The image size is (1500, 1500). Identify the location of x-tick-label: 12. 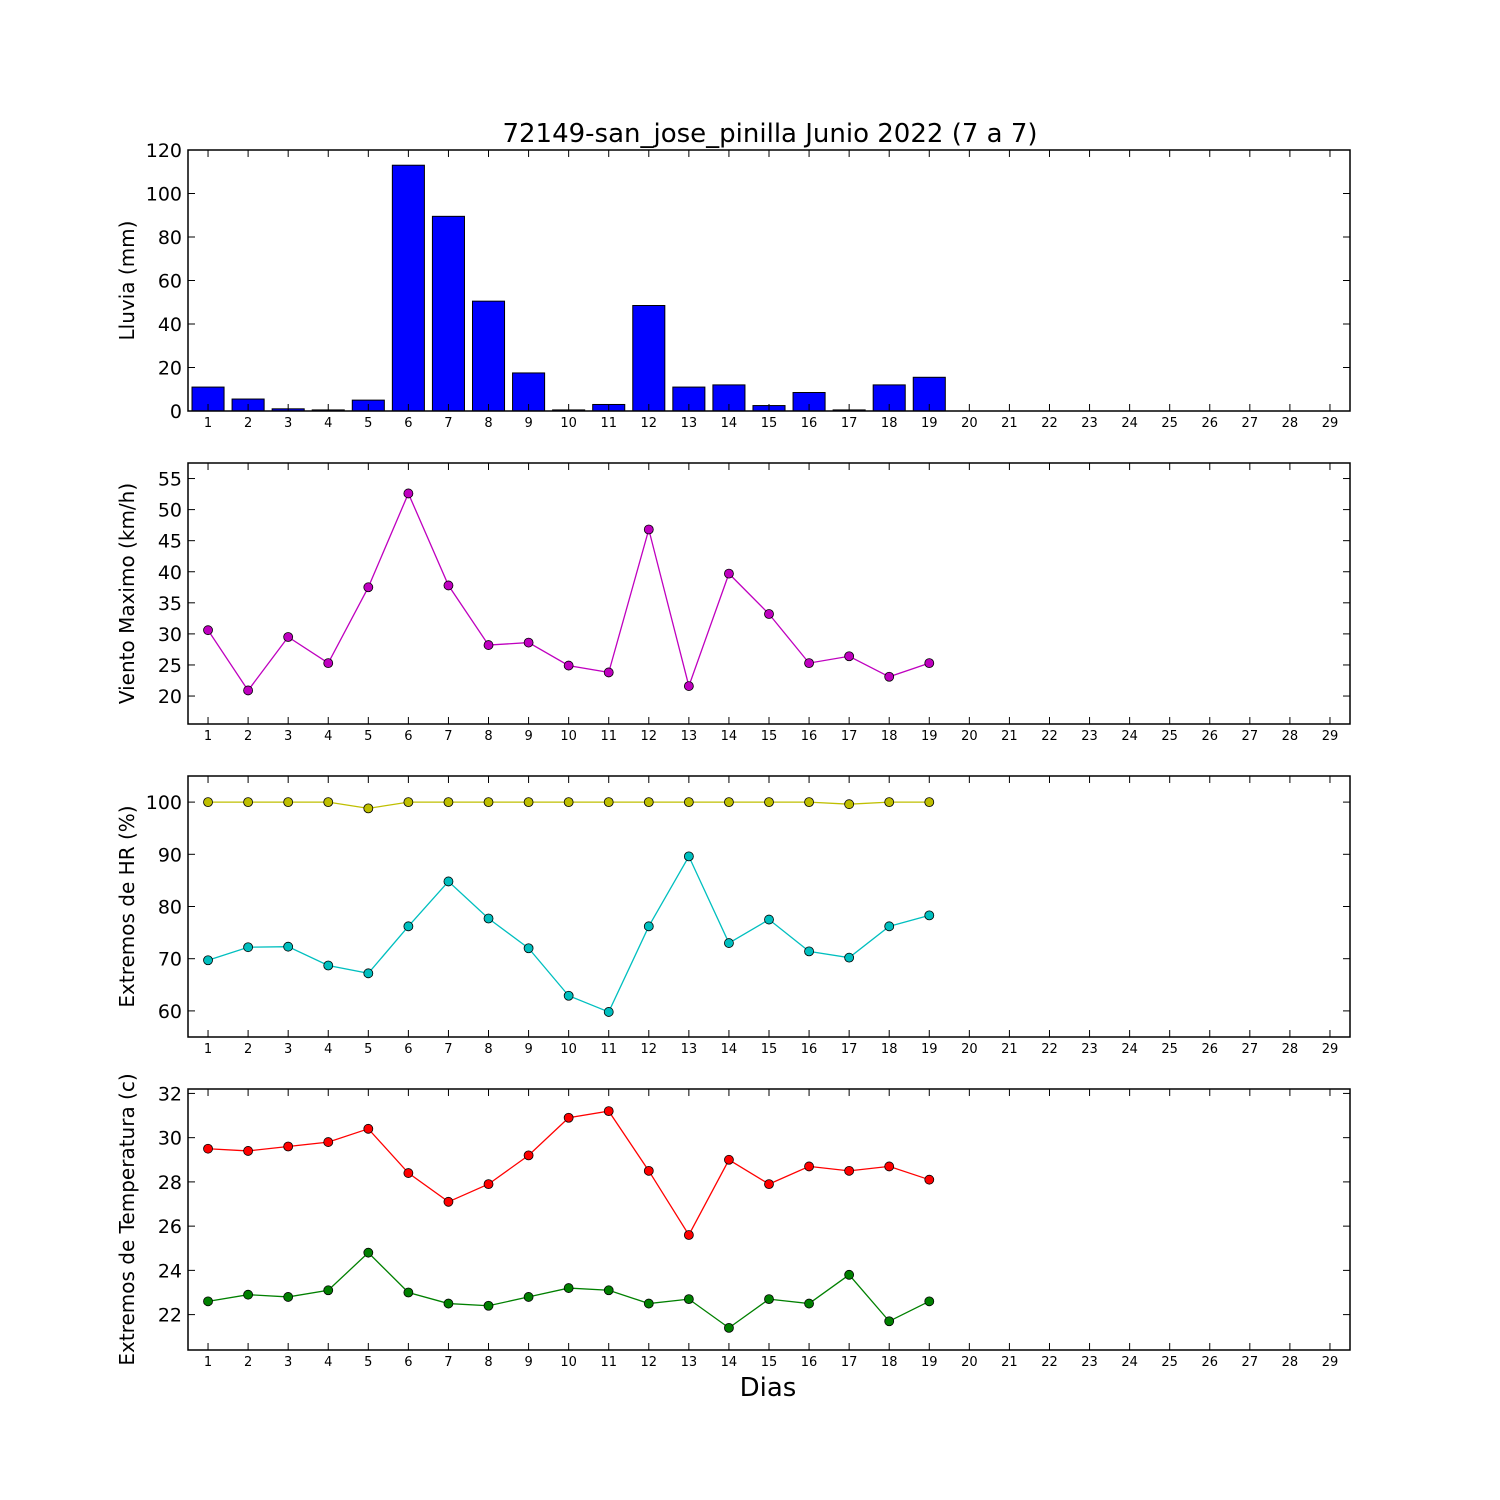
(649, 736).